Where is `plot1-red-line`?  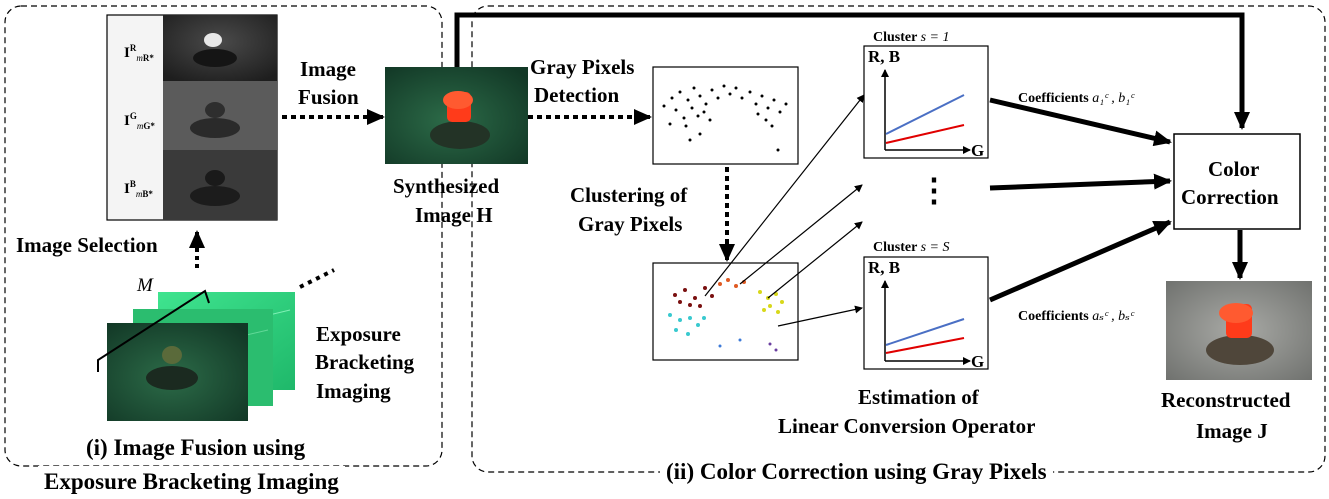 plot1-red-line is located at coordinates (925, 134).